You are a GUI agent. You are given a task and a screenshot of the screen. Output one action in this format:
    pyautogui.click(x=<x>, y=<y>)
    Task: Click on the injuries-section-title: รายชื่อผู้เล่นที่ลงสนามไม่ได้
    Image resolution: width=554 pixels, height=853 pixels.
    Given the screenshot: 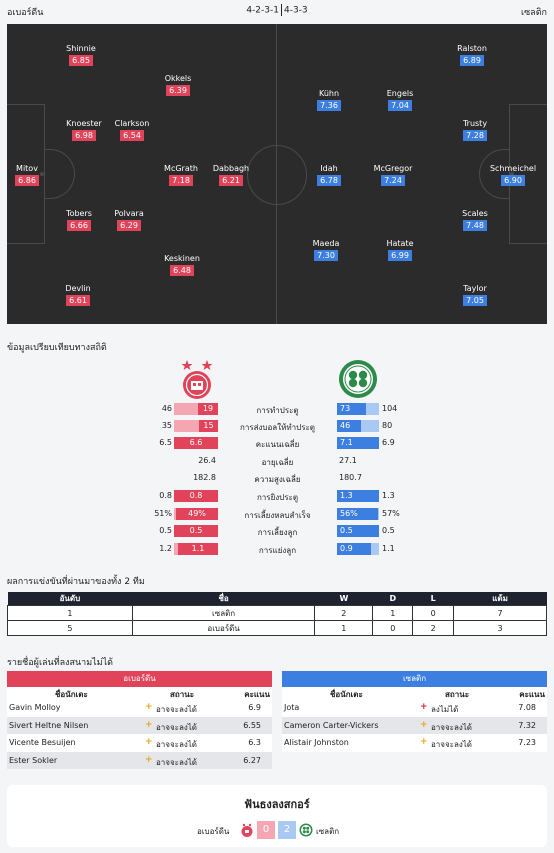 What is the action you would take?
    pyautogui.click(x=60, y=663)
    